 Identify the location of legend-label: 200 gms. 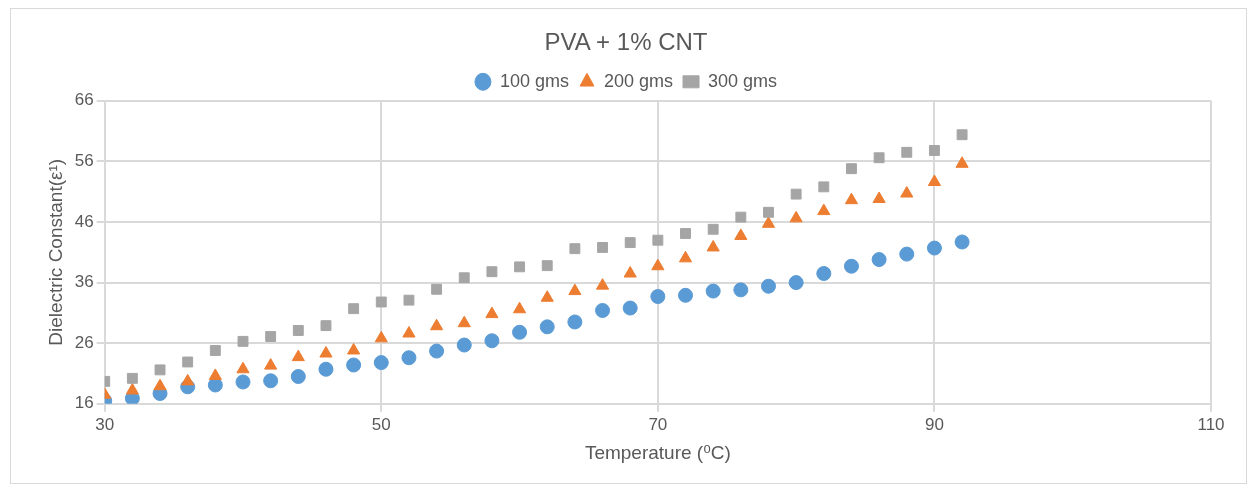
(638, 80).